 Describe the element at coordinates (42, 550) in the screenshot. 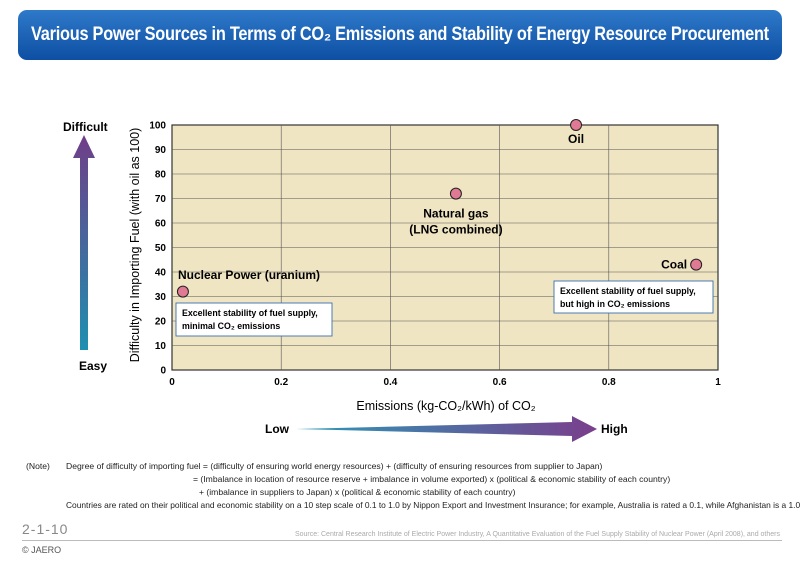

I see `copyright: © JAERO` at that location.